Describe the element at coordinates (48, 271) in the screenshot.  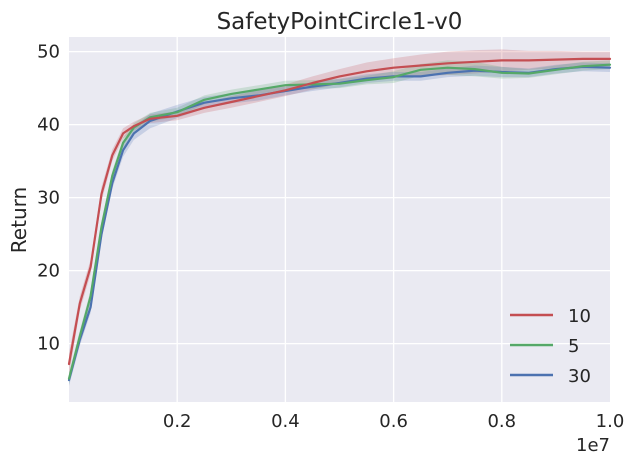
I see `y-tick-label: 20` at that location.